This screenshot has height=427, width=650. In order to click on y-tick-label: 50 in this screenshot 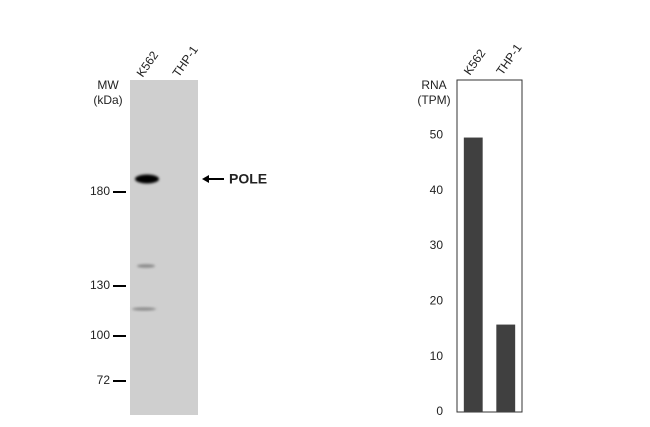, I will do `click(437, 135)`.